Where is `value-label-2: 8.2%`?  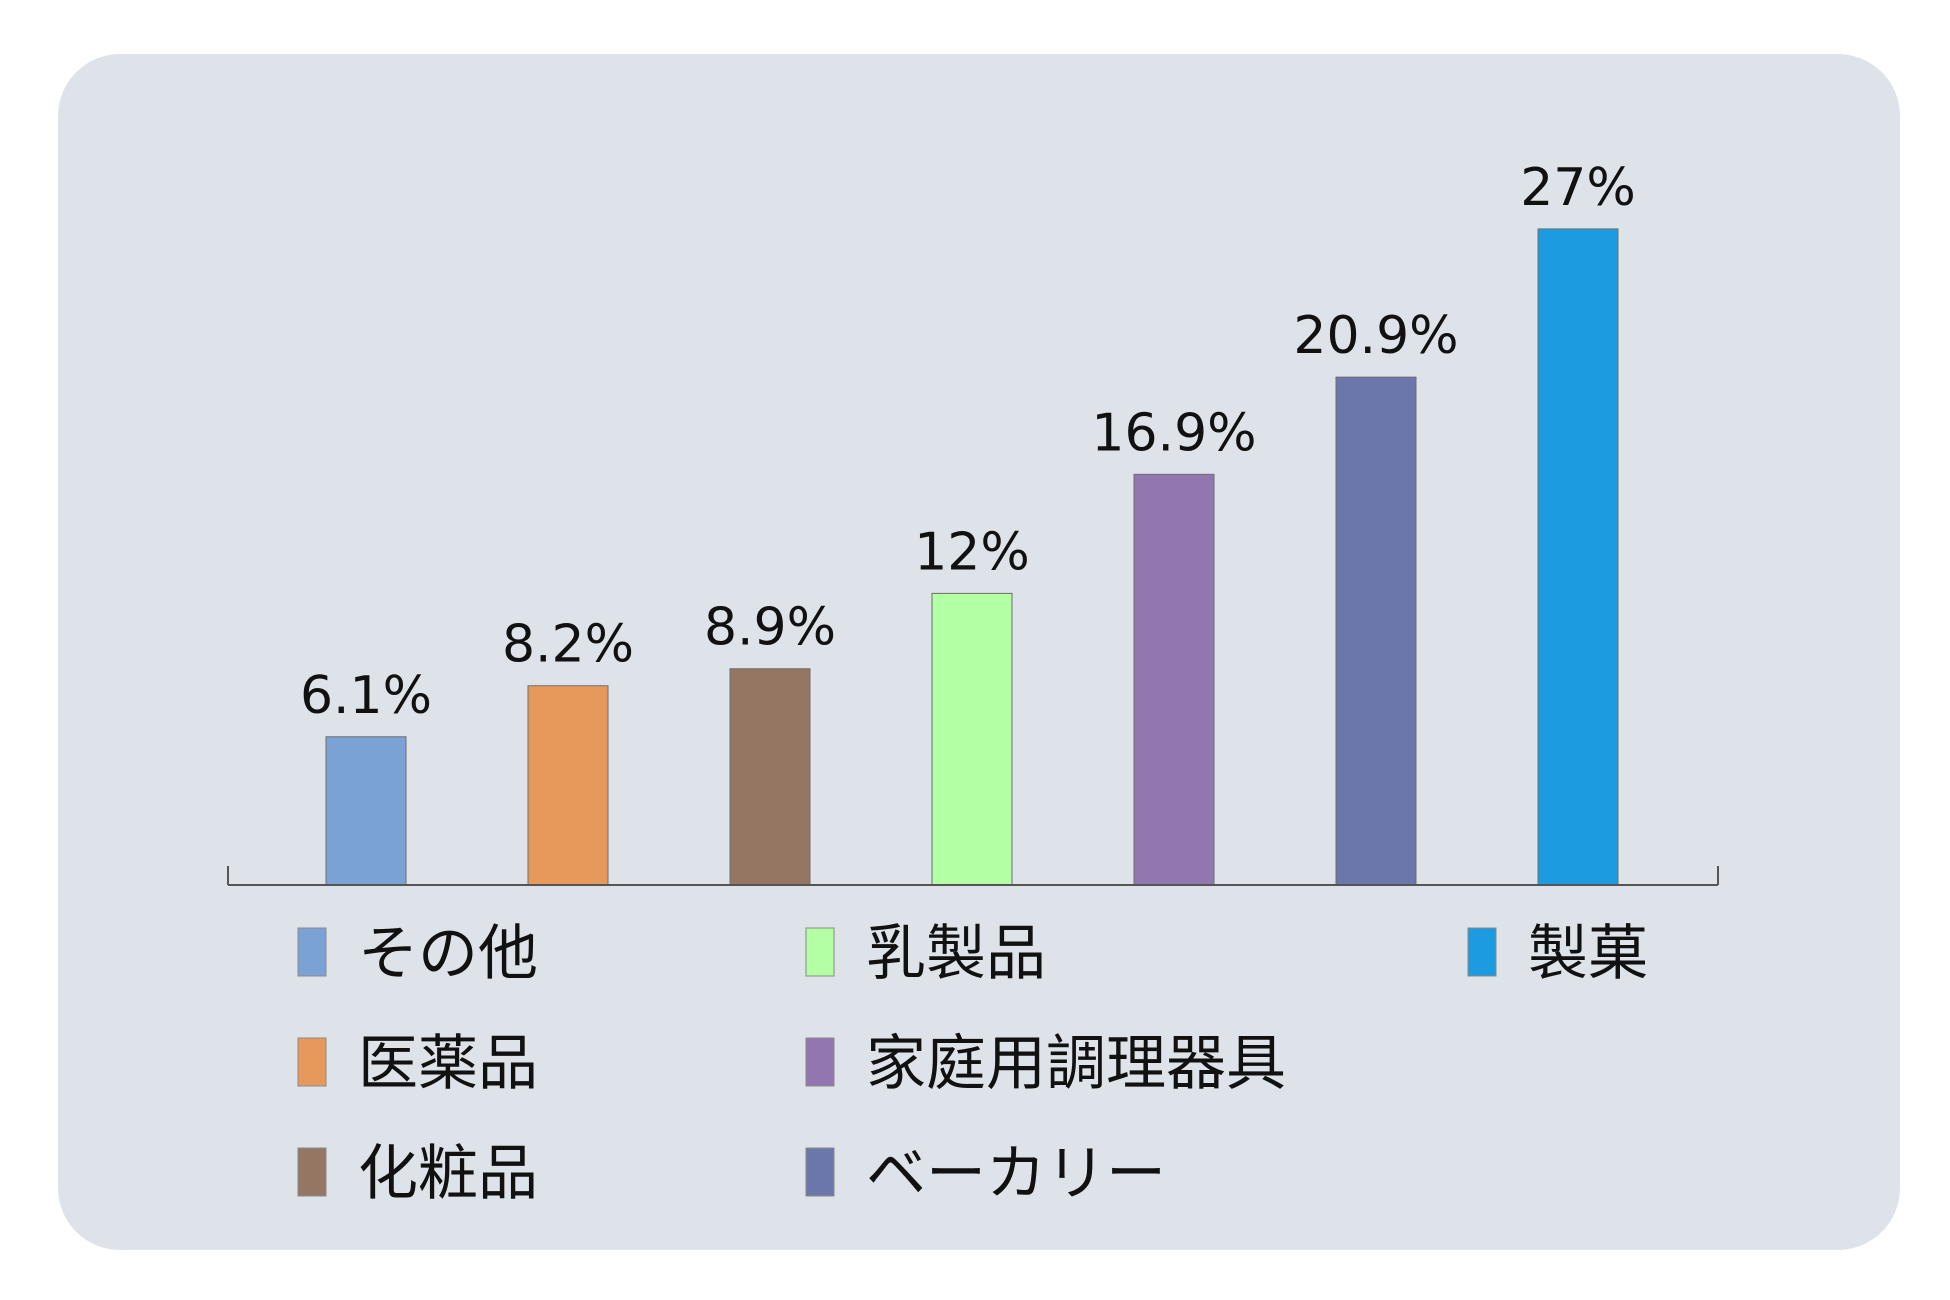
value-label-2: 8.2% is located at coordinates (568, 645).